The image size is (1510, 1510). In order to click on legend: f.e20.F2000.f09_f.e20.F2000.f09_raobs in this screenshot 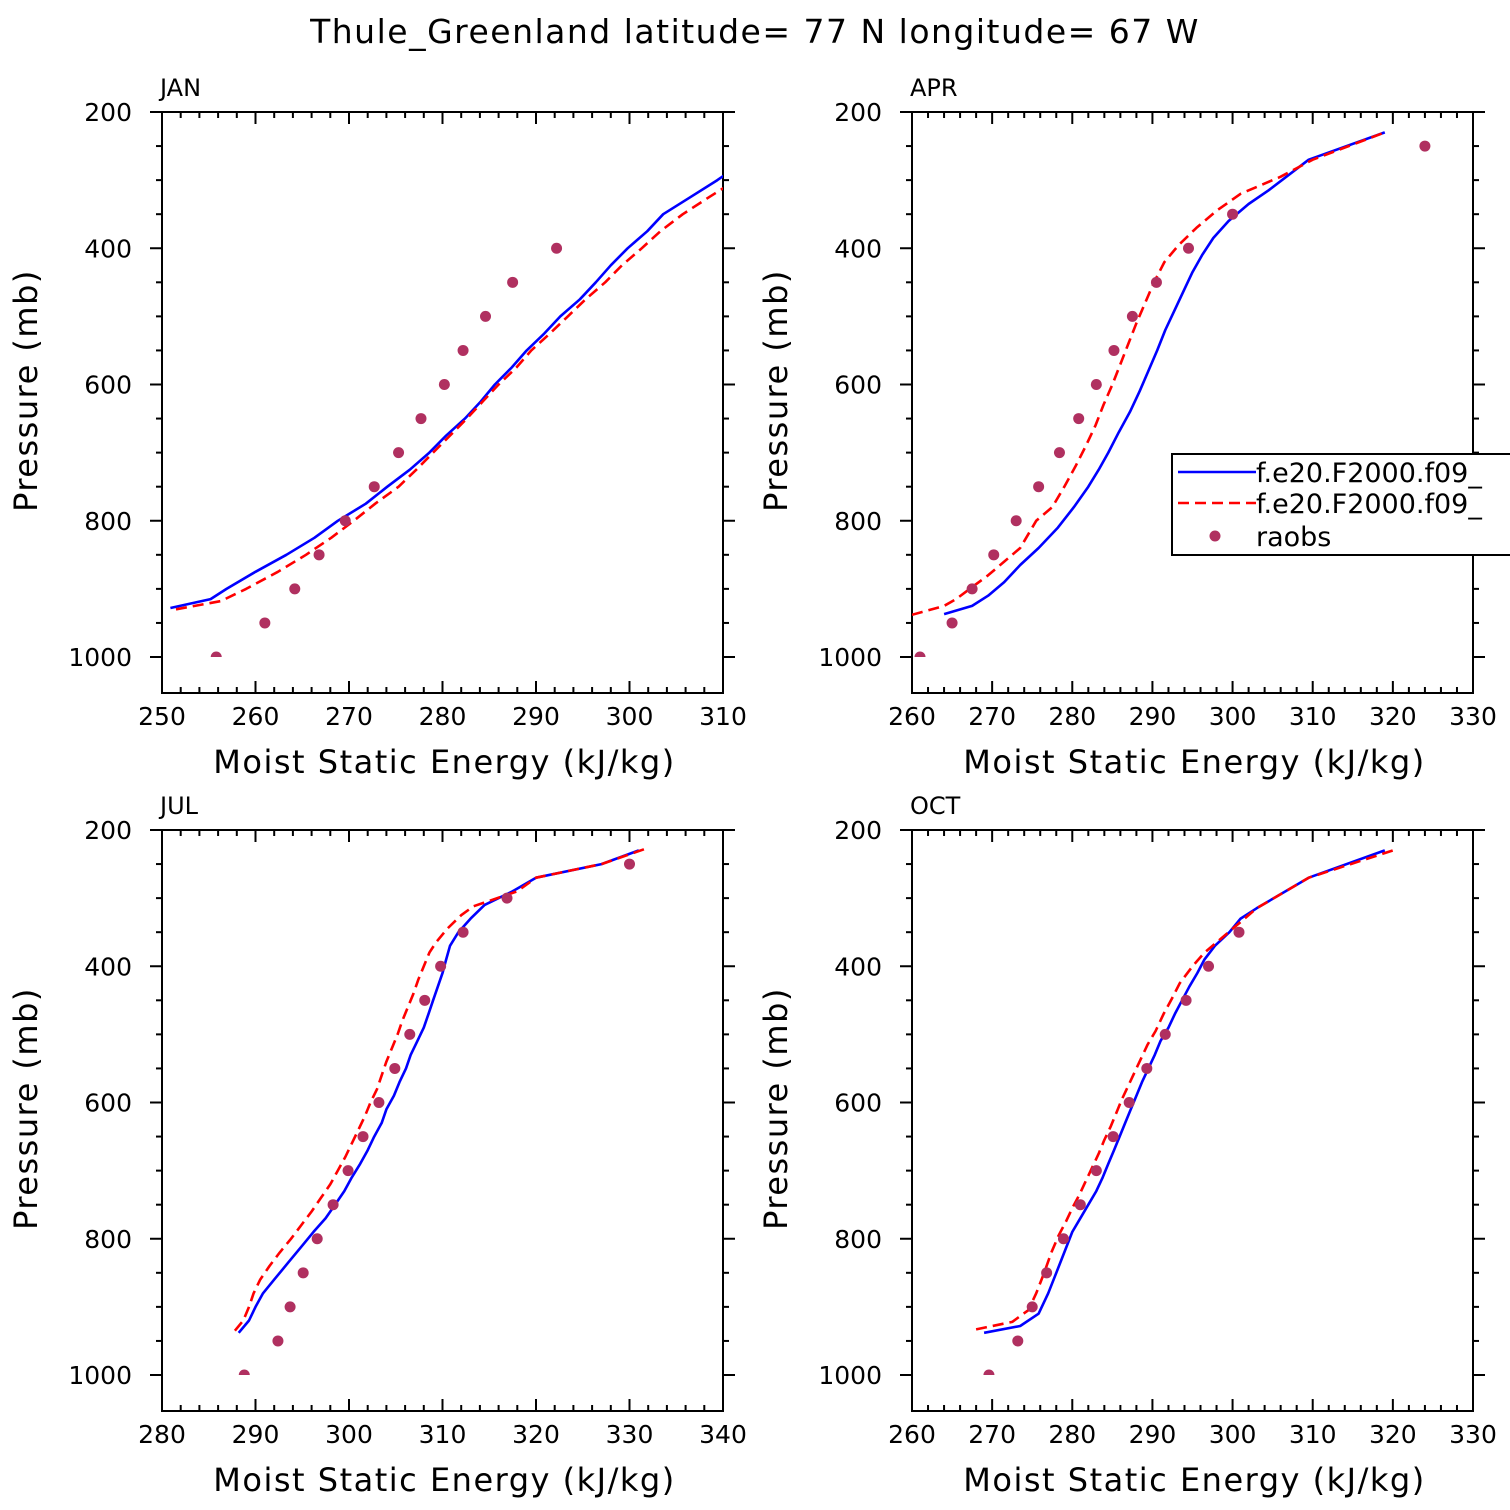, I will do `click(1340, 504)`.